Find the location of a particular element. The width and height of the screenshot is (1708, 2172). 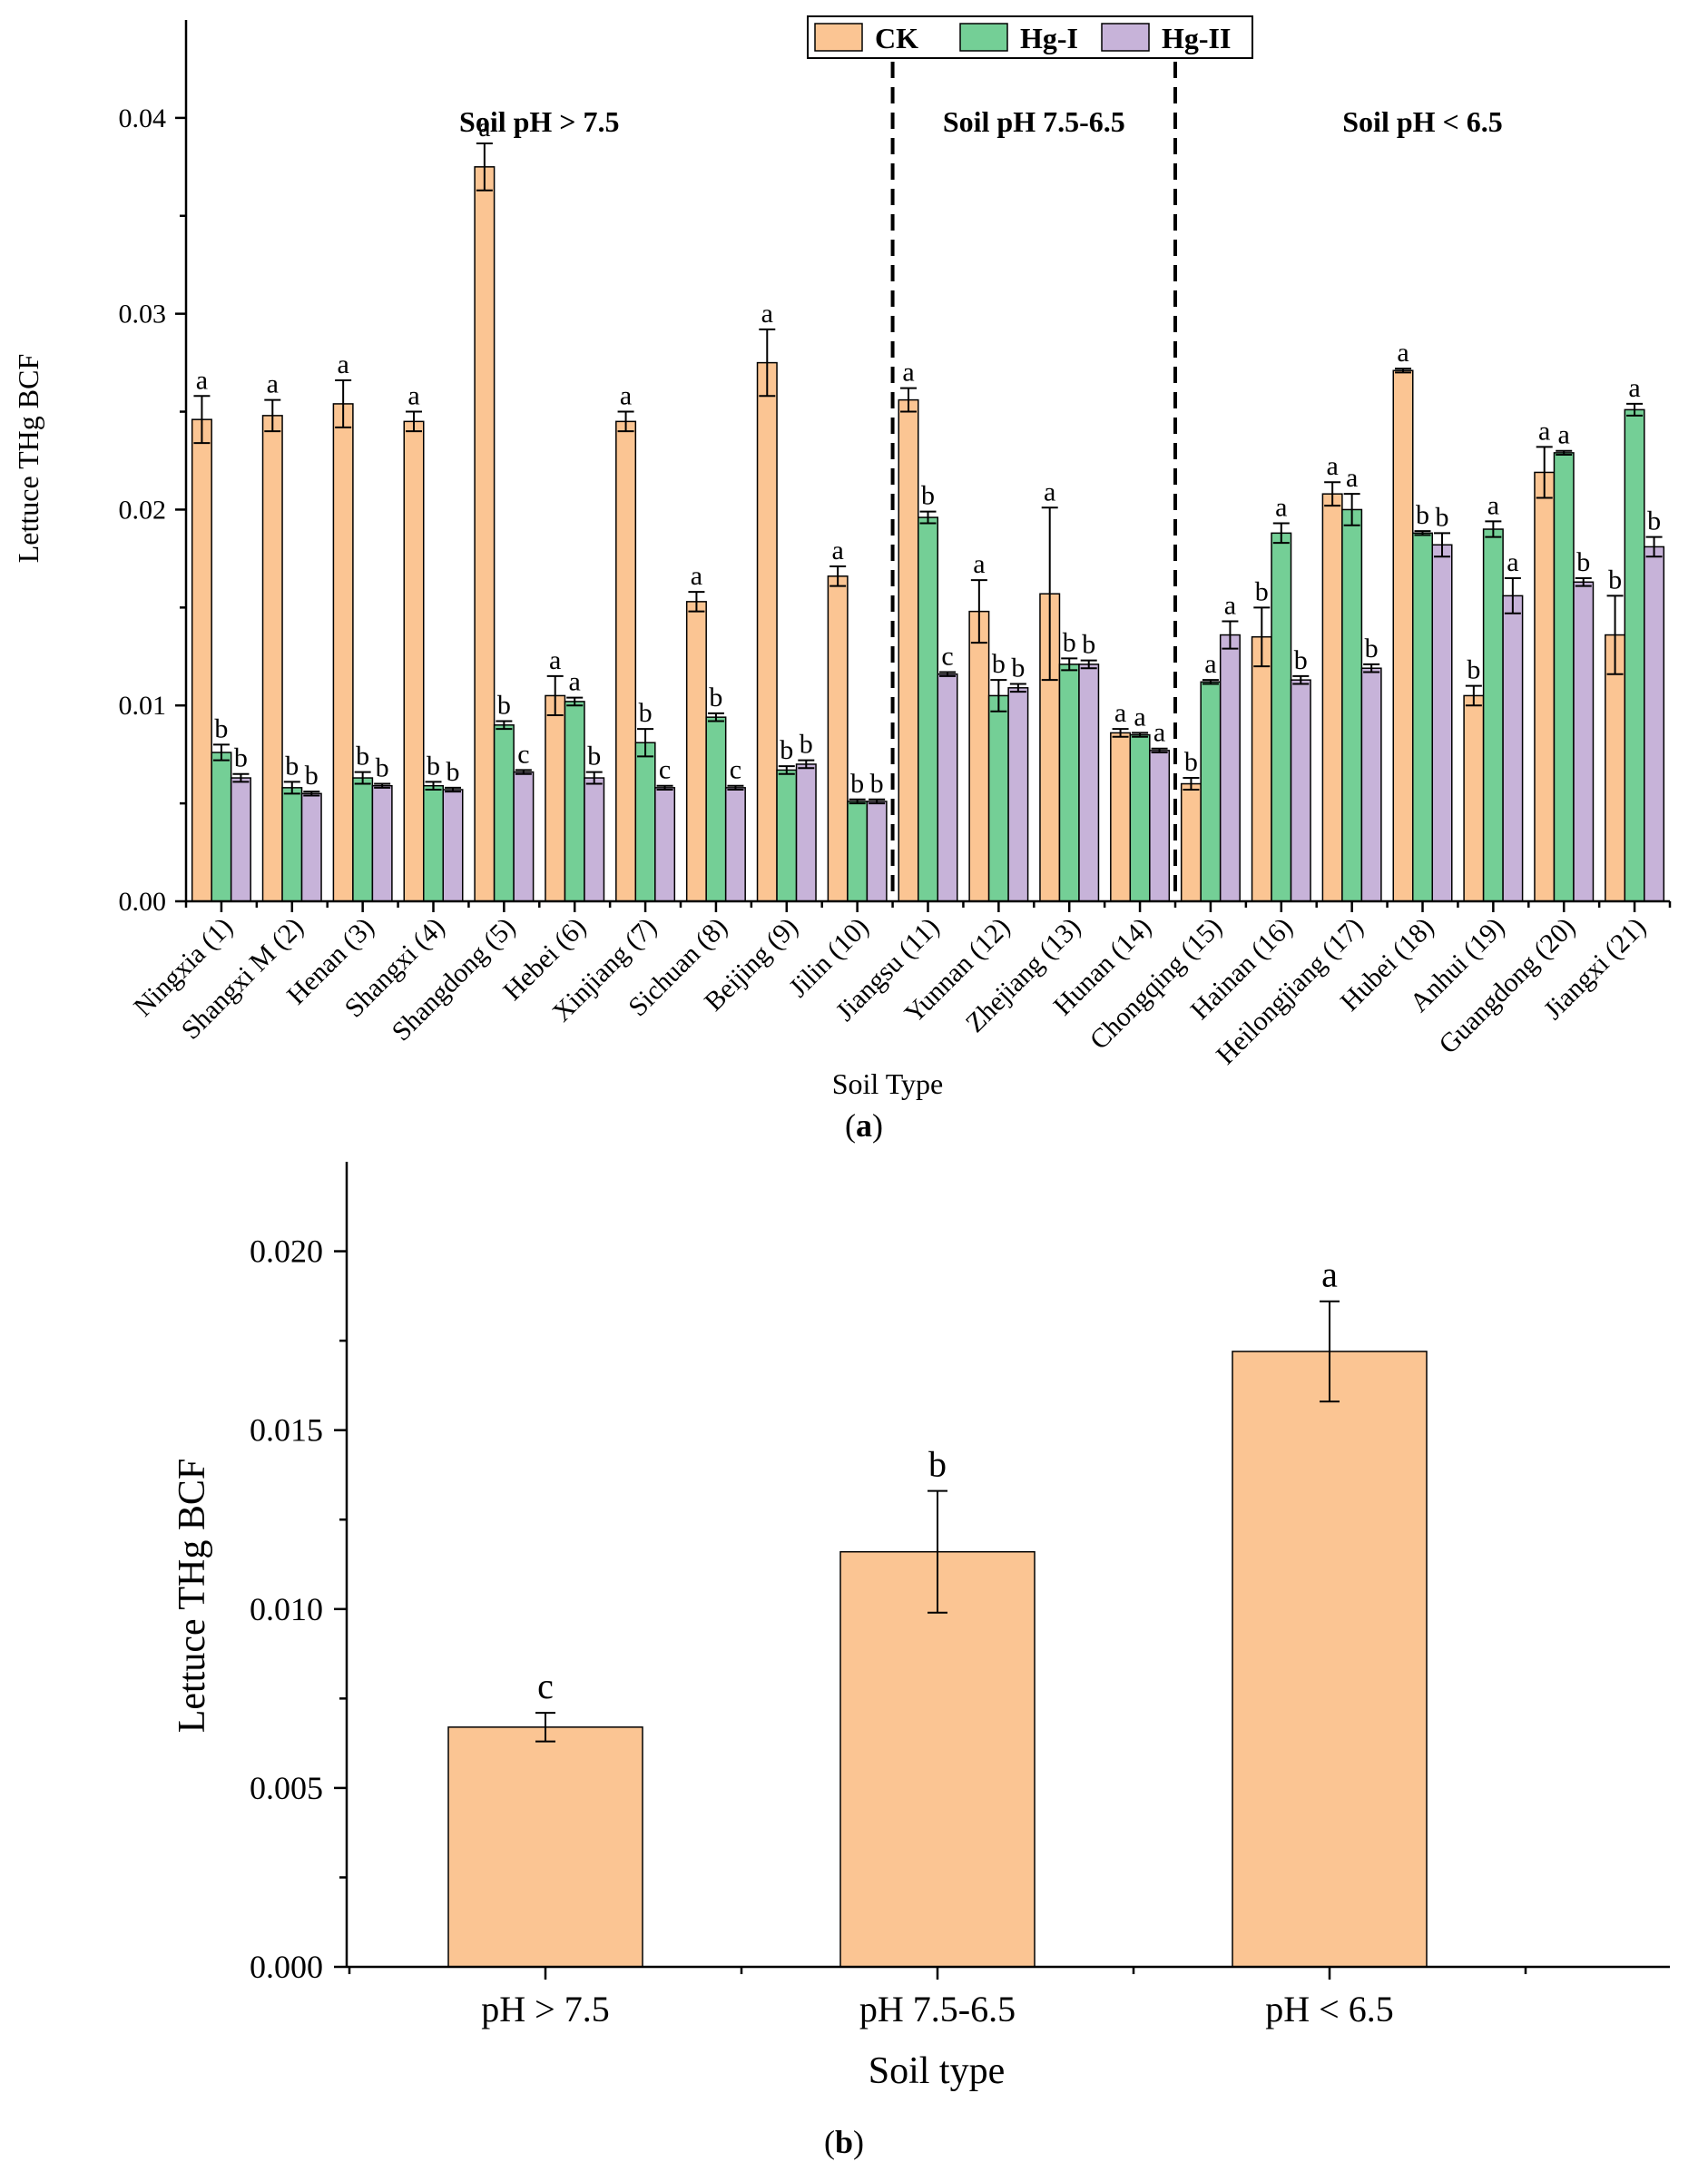

sig-label-ck-jiangsu-11: a is located at coordinates (908, 373).